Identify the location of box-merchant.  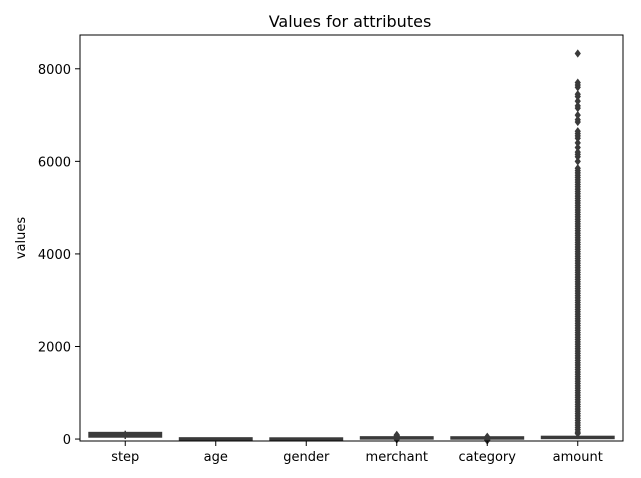
(396, 437).